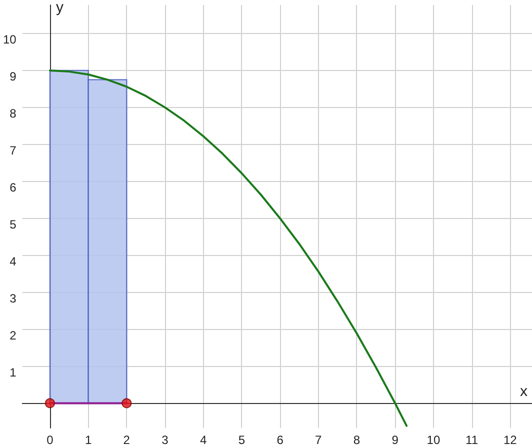 Image resolution: width=532 pixels, height=446 pixels. I want to click on x-tick-label: 4, so click(204, 439).